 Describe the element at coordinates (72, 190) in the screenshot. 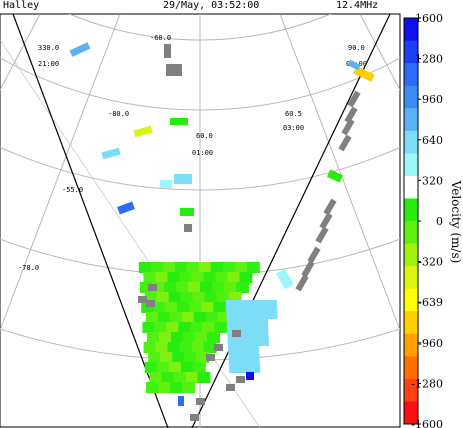

I see `lat-label: -55.0` at that location.